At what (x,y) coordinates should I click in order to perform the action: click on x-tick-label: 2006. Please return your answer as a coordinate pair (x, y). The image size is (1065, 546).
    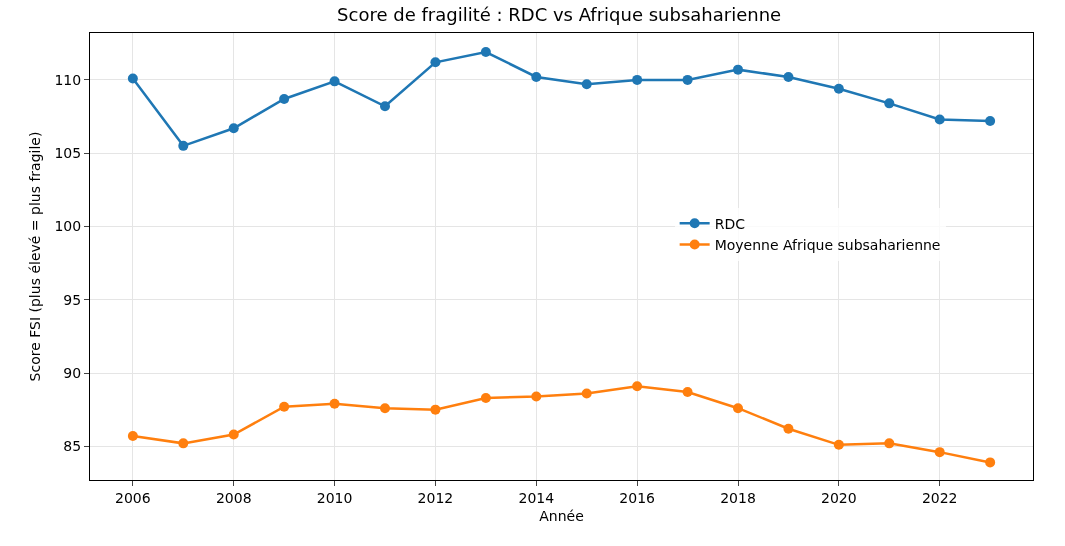
    Looking at the image, I should click on (133, 497).